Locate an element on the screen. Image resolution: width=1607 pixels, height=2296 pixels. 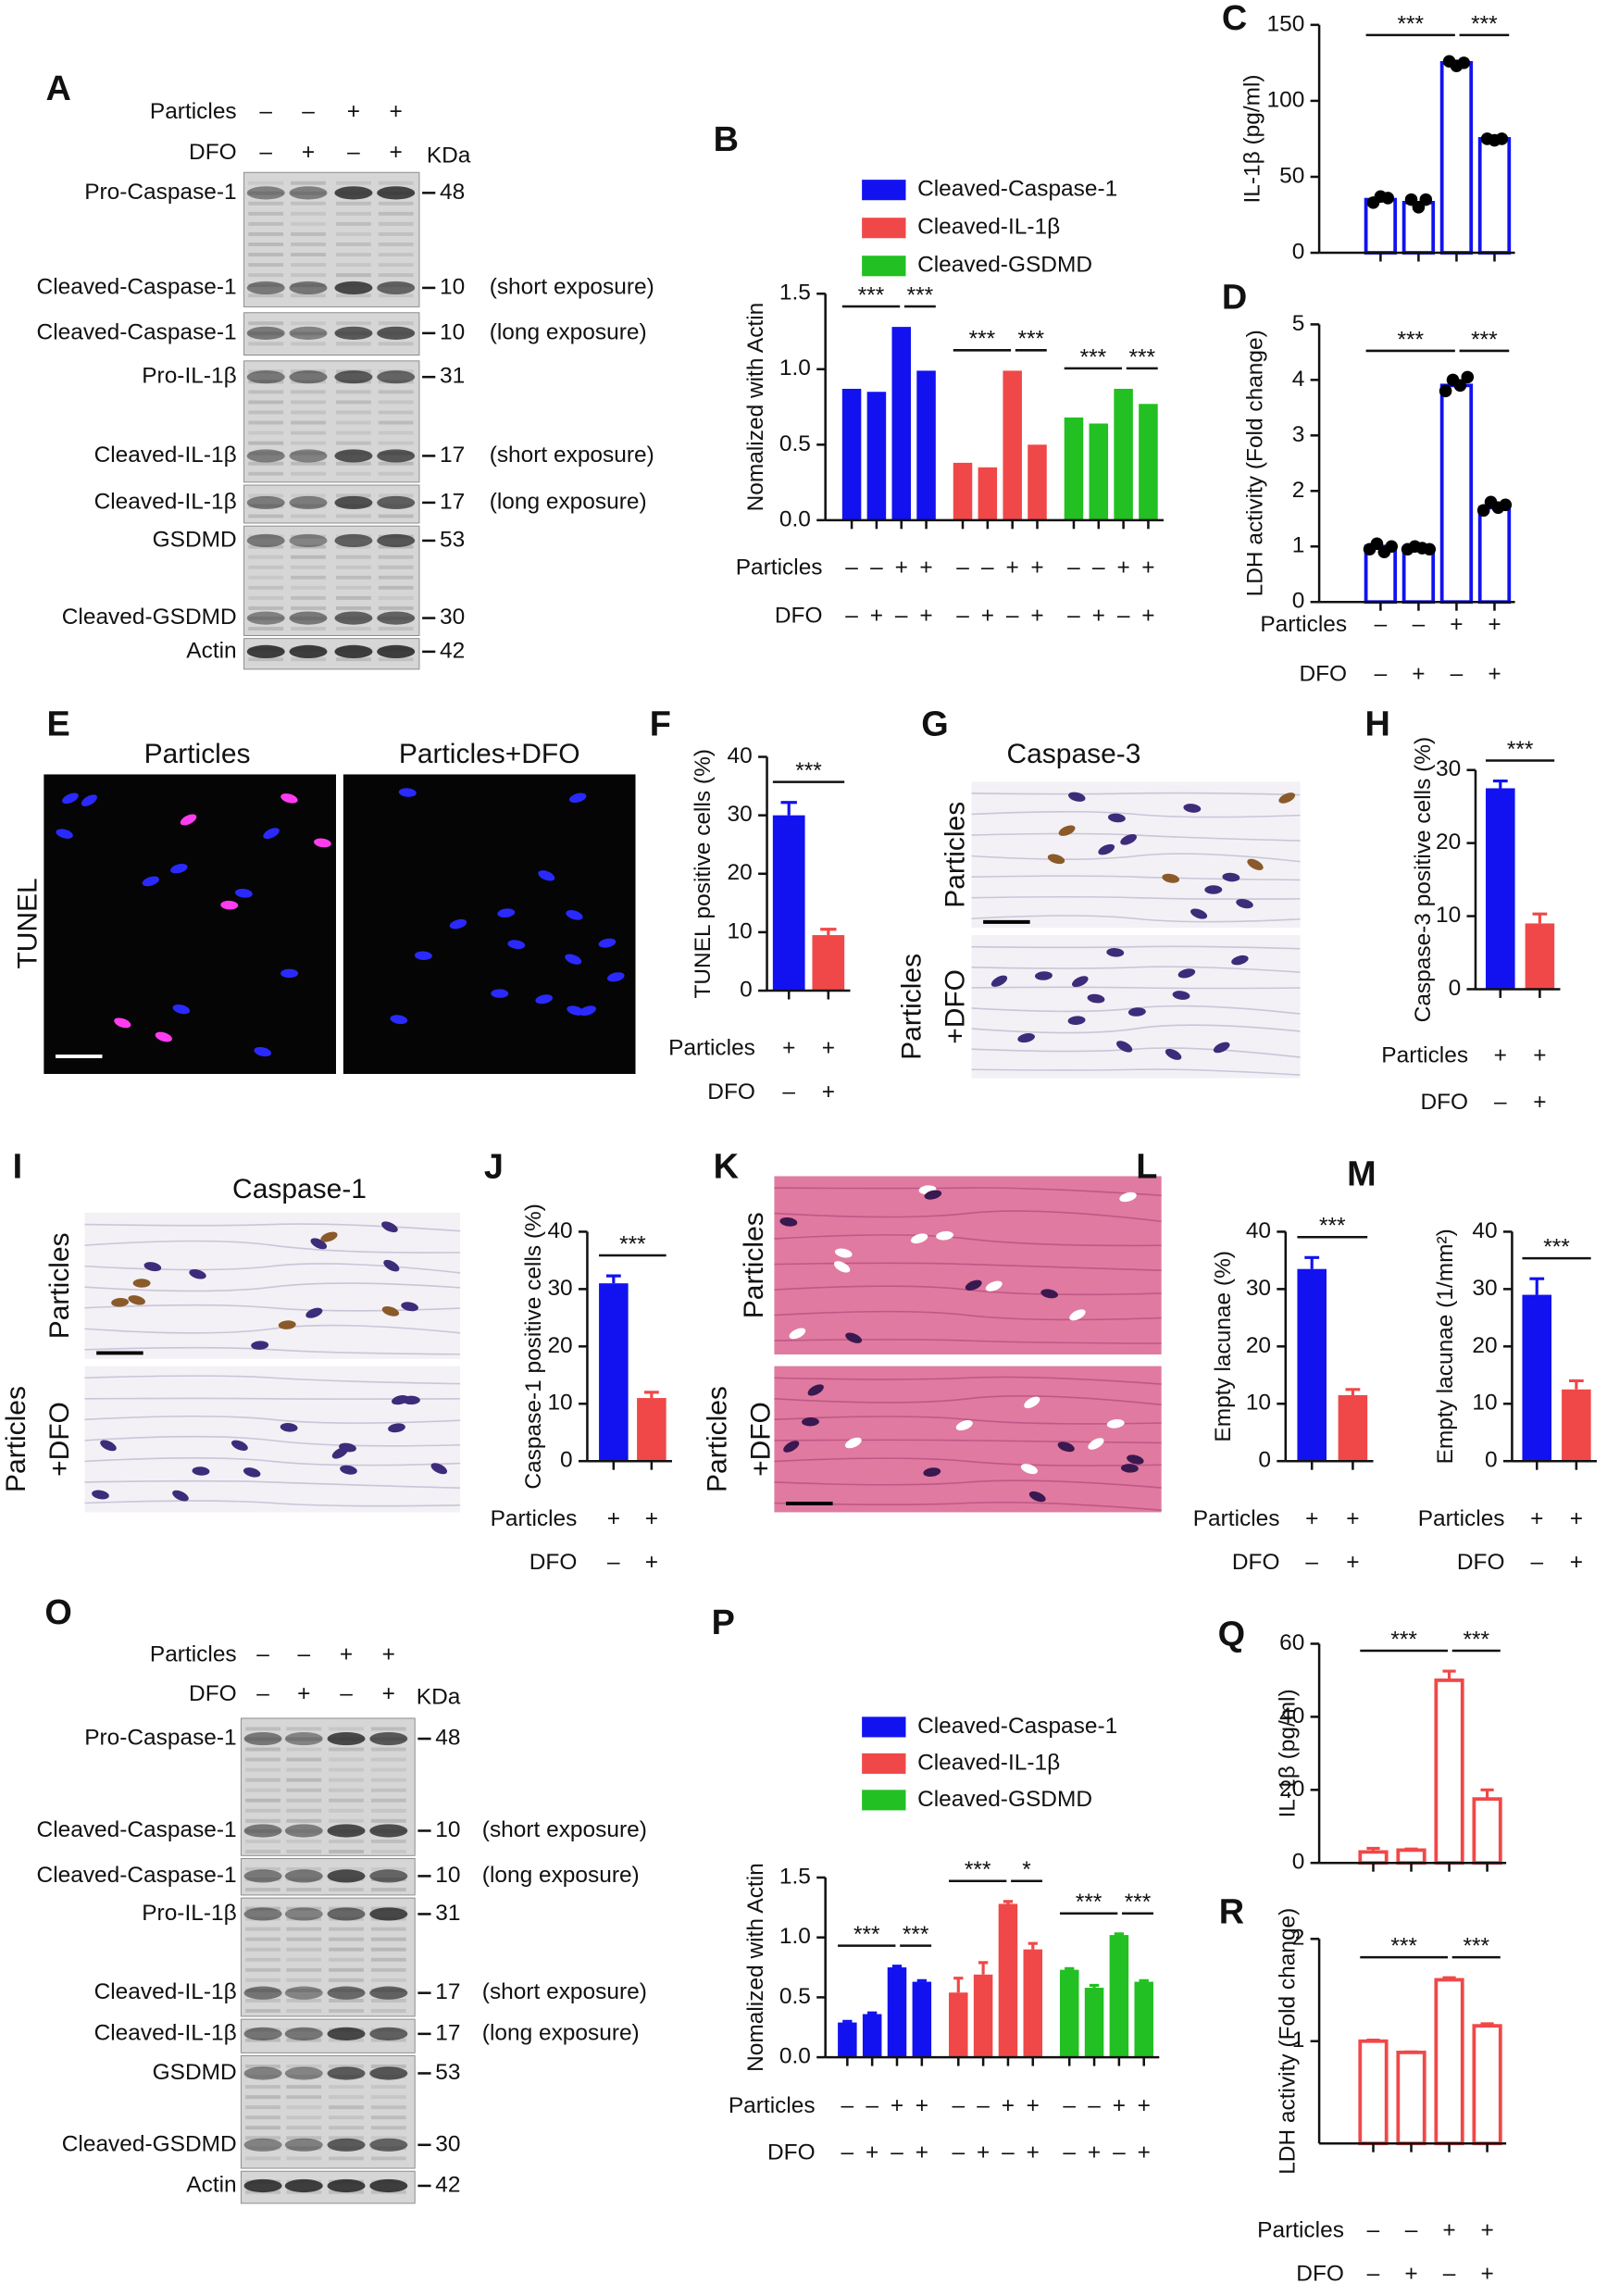
band-label: GSDMD is located at coordinates (195, 2072).